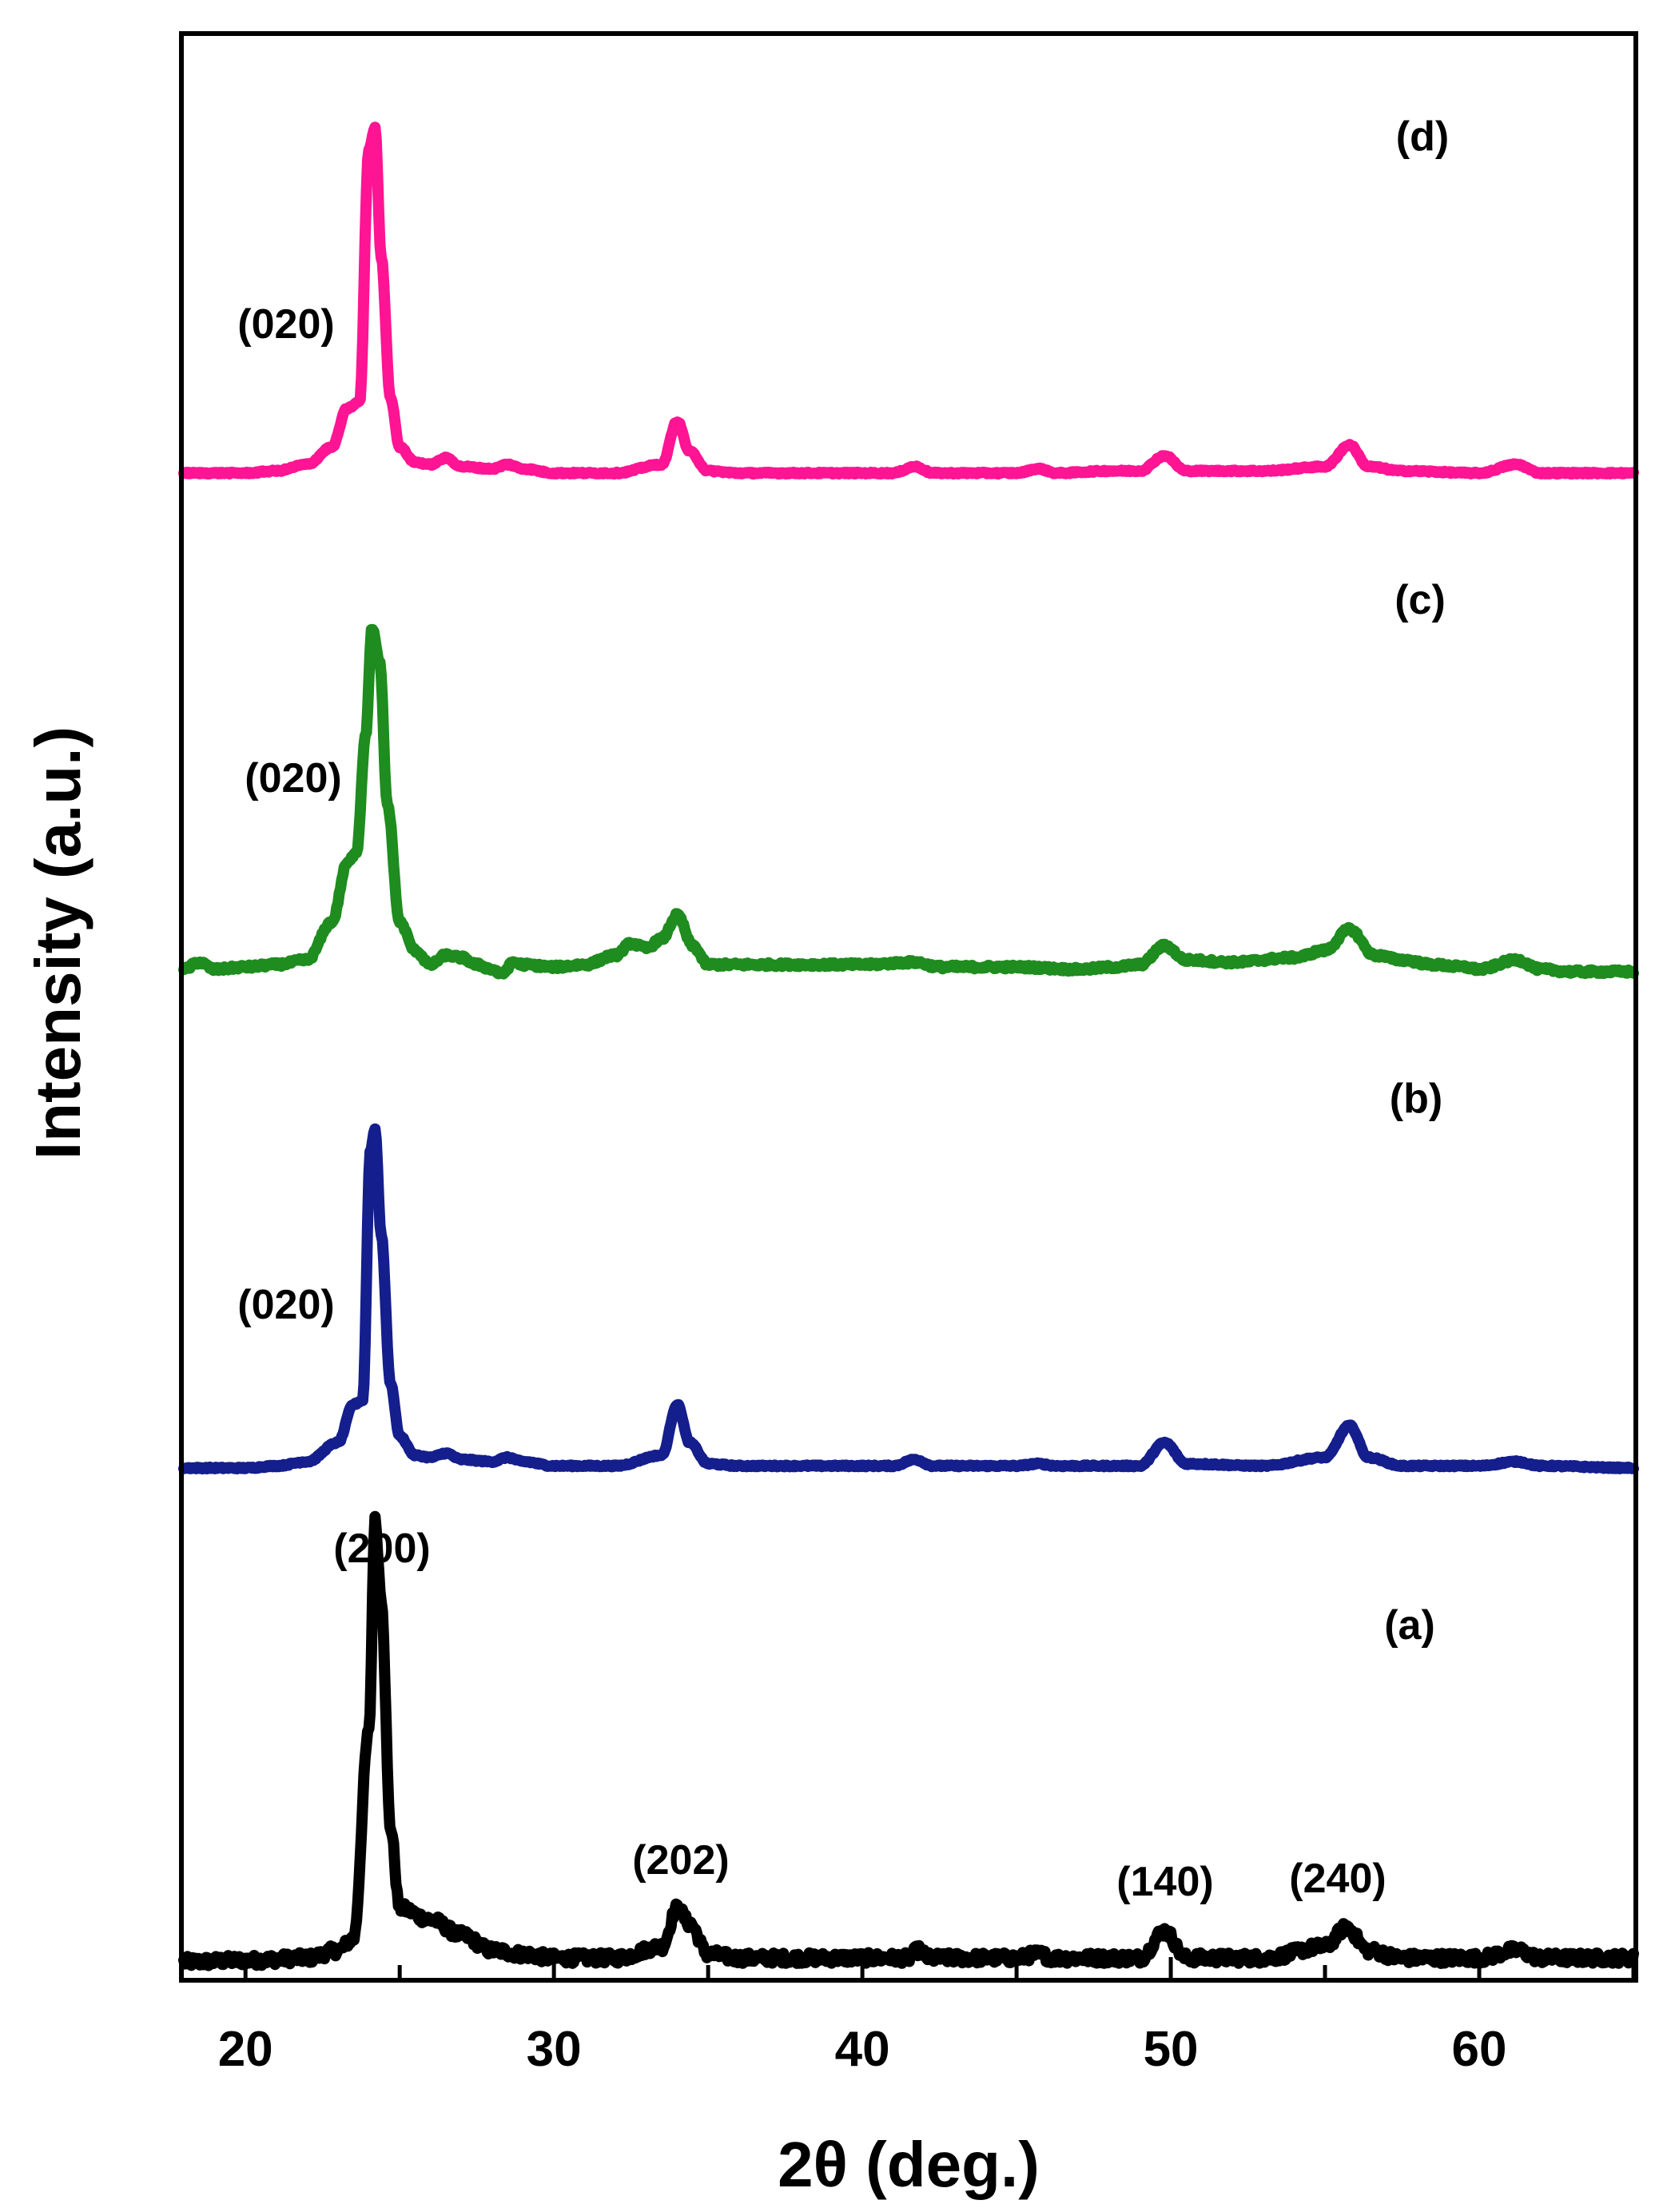 The height and width of the screenshot is (2212, 1671). Describe the element at coordinates (681, 1860) in the screenshot. I see `peak-label-202: (202)` at that location.